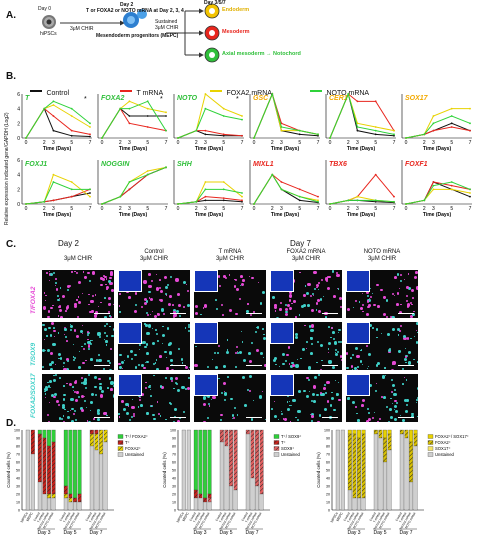 The width and height of the screenshot is (486, 550). I want to click on gene-title: TBX6, so click(338, 164).